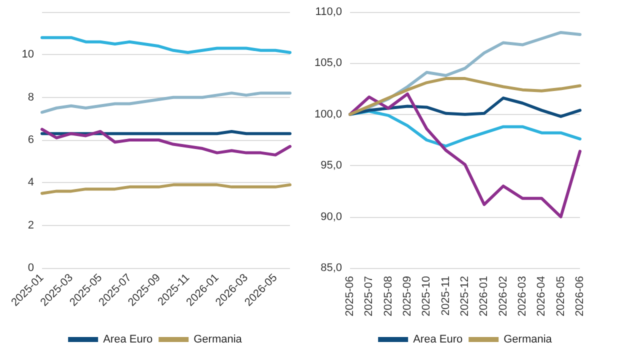  What do you see at coordinates (426, 296) in the screenshot?
I see `x-tick-label: 2025-10` at bounding box center [426, 296].